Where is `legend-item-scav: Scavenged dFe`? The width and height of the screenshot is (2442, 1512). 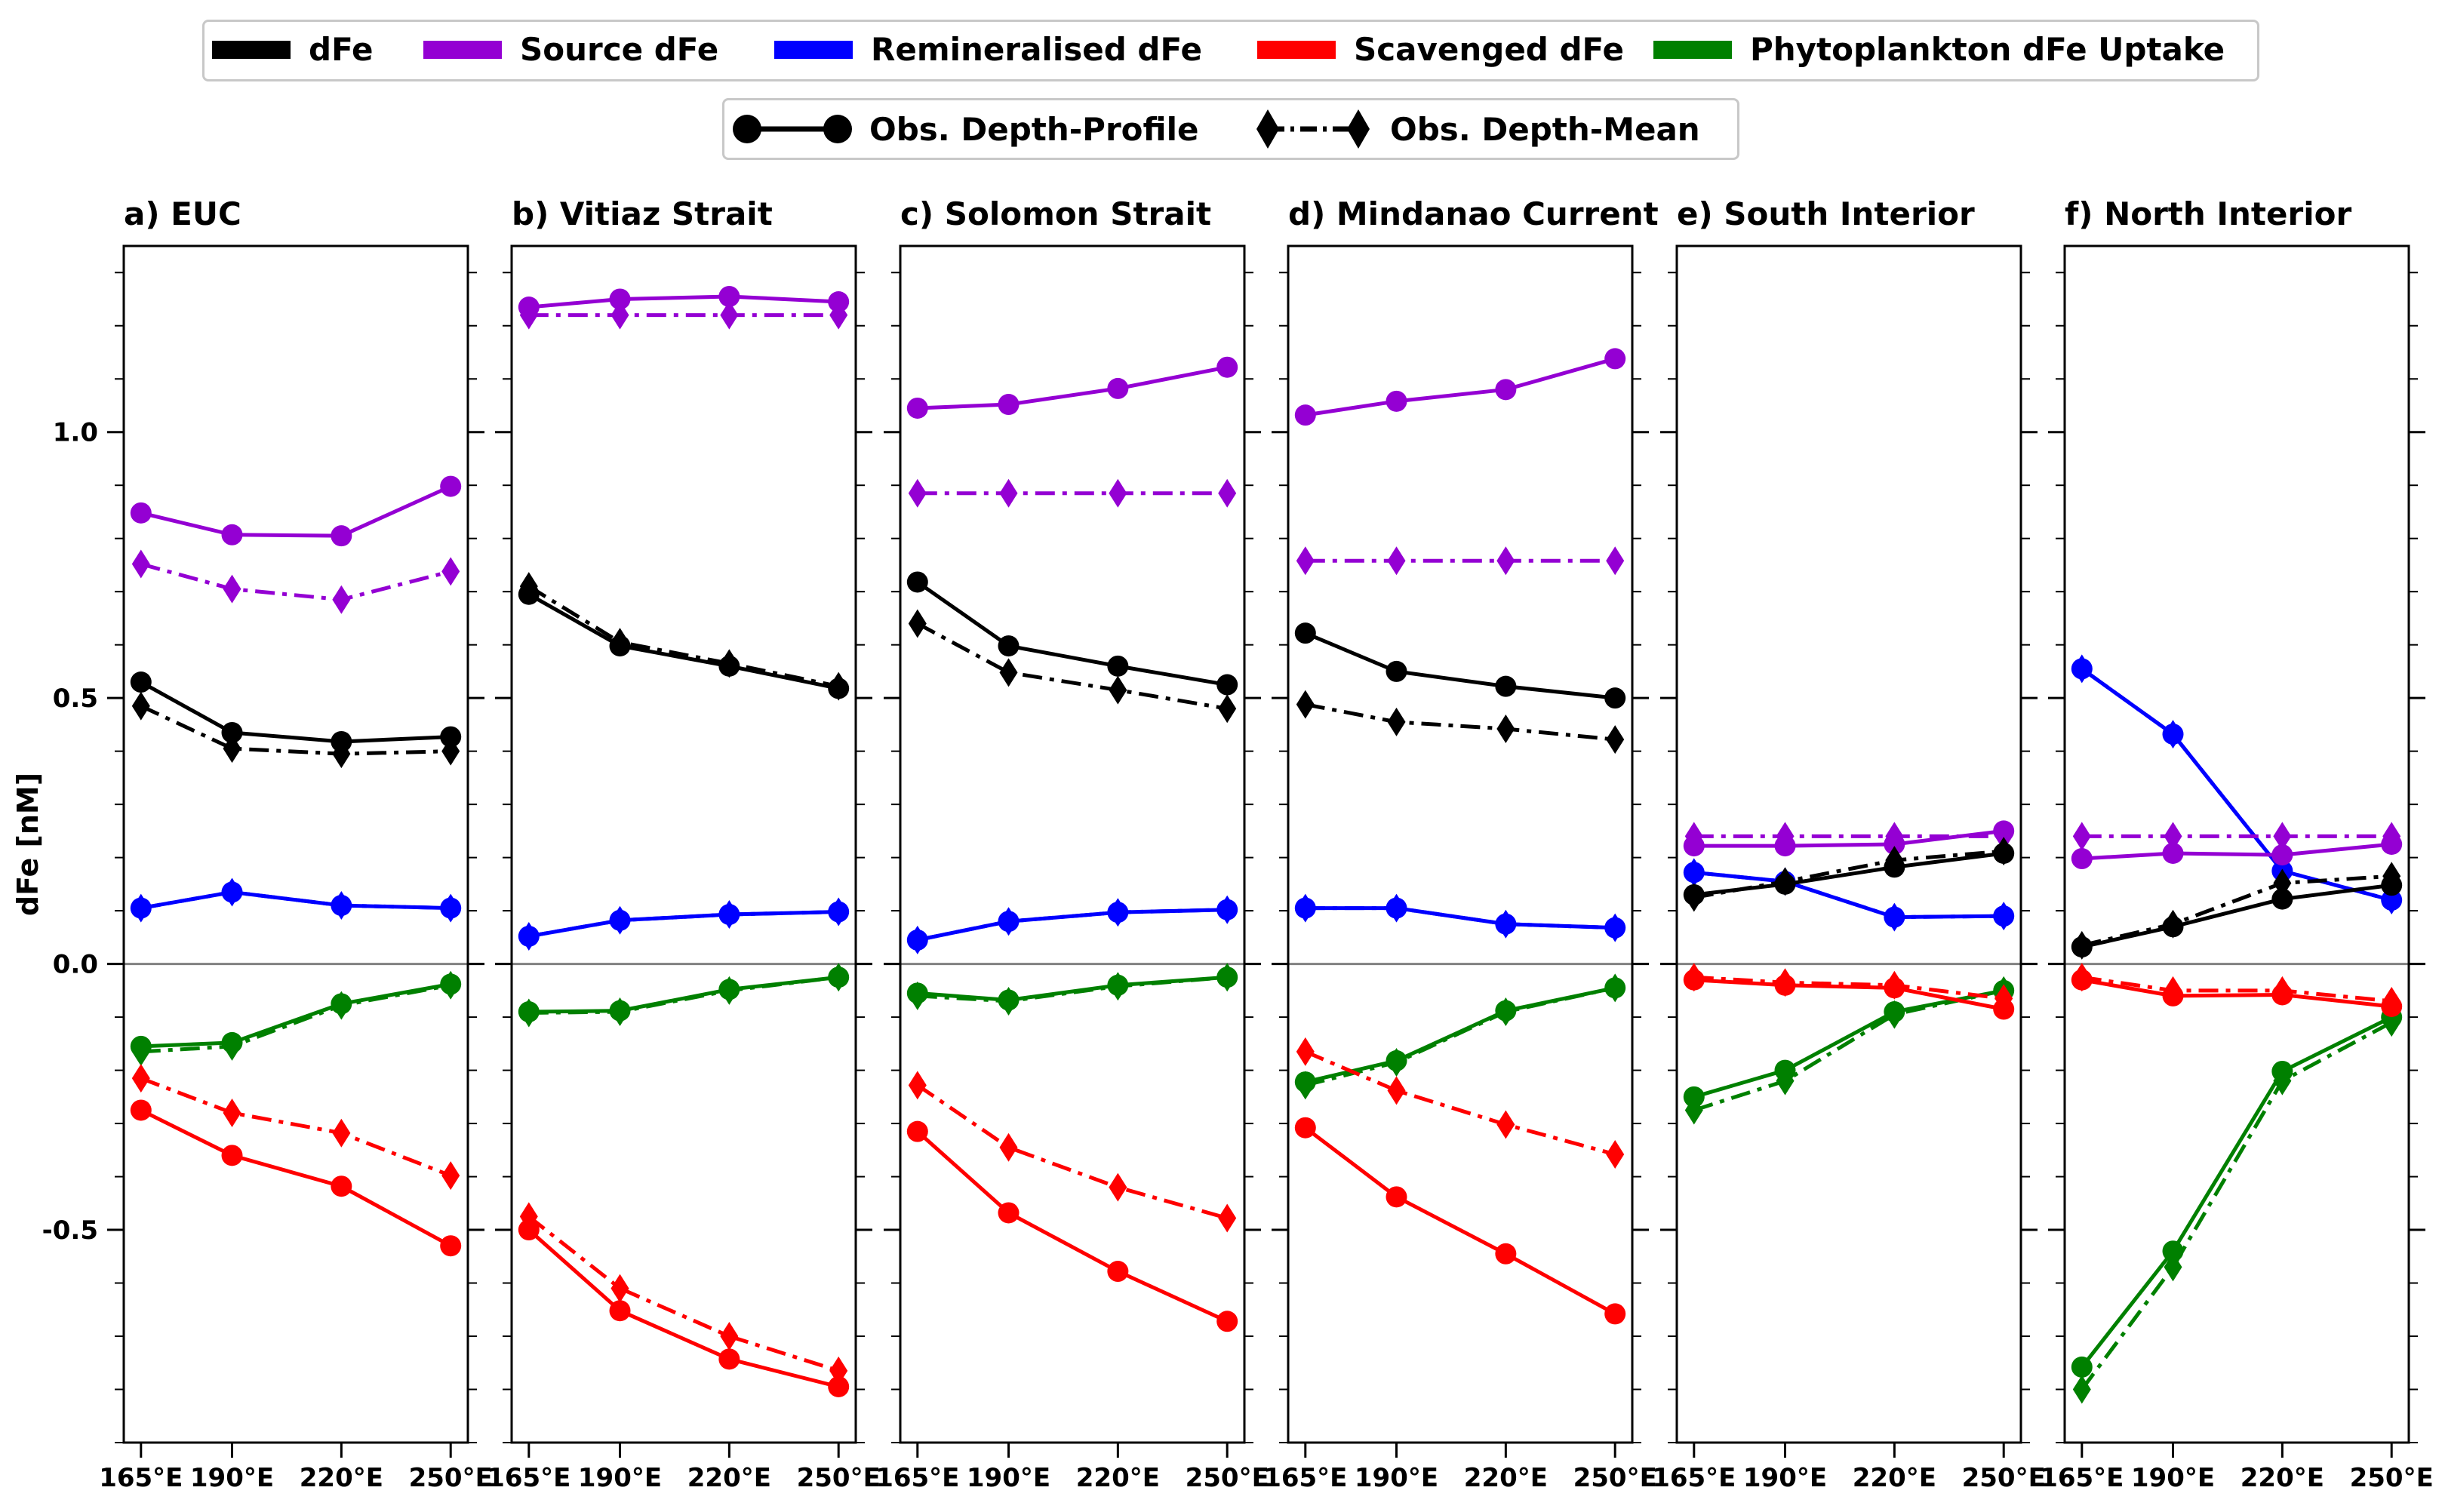
legend-item-scav: Scavenged dFe is located at coordinates (1440, 49).